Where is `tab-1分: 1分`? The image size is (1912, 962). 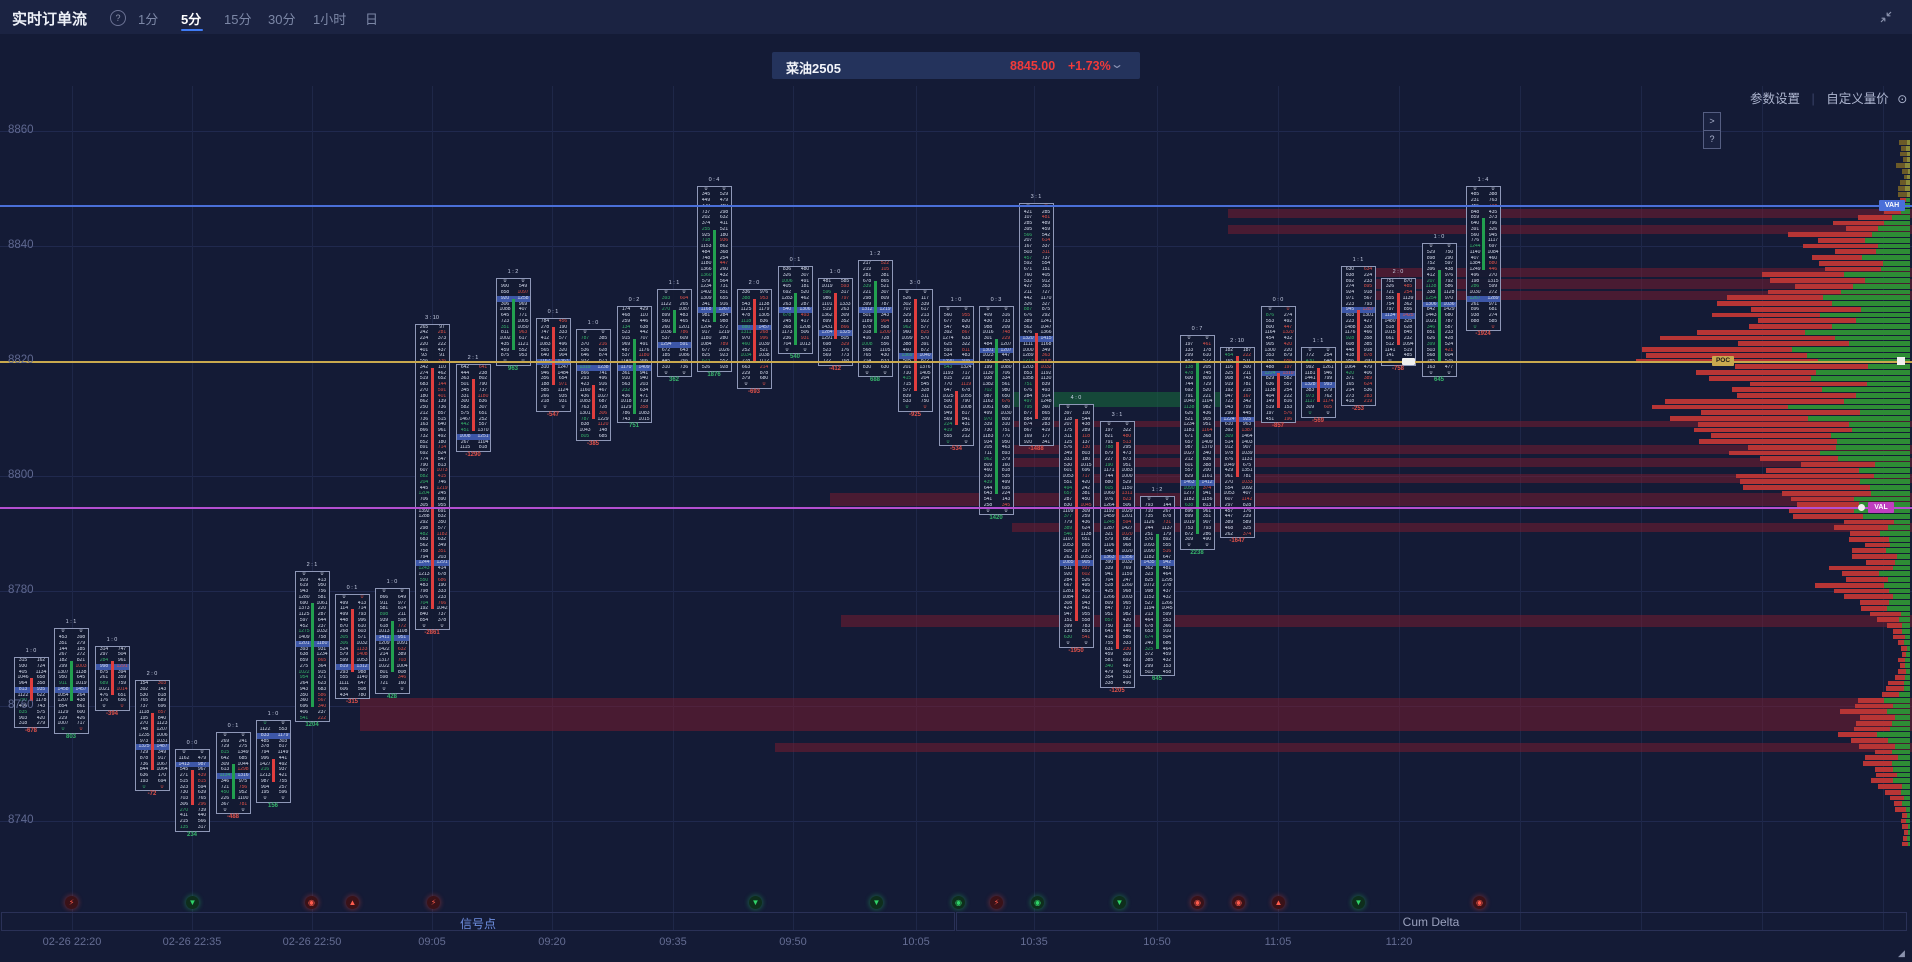
tab-1分: 1分 is located at coordinates (148, 19).